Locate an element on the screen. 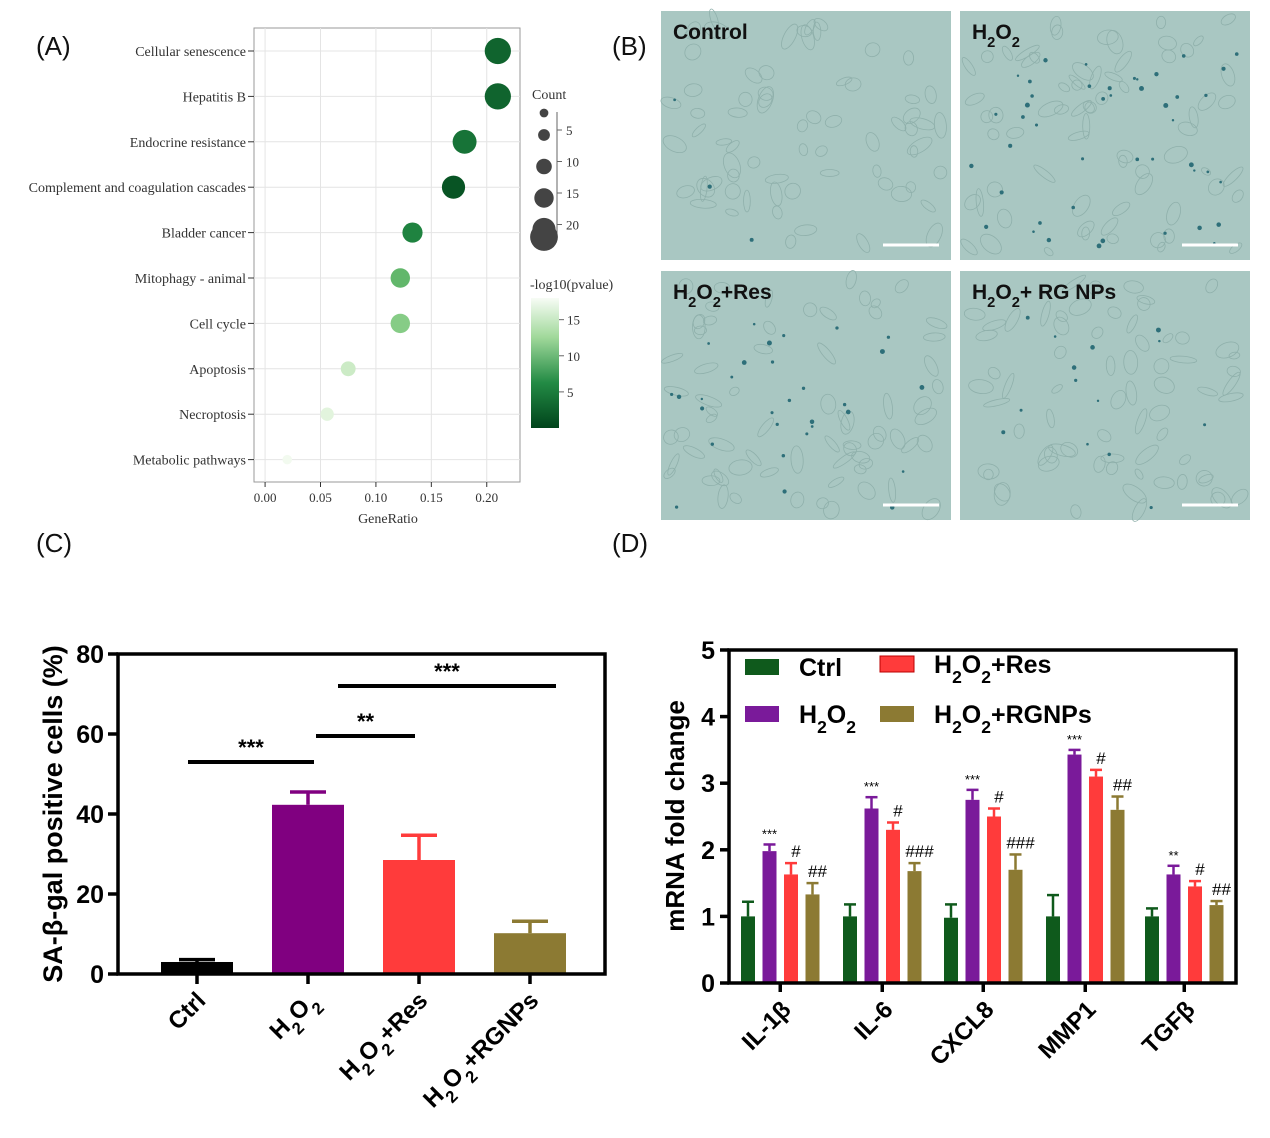 Image resolution: width=1270 pixels, height=1138 pixels. pvalue-legend-label: 15 is located at coordinates (573, 320).